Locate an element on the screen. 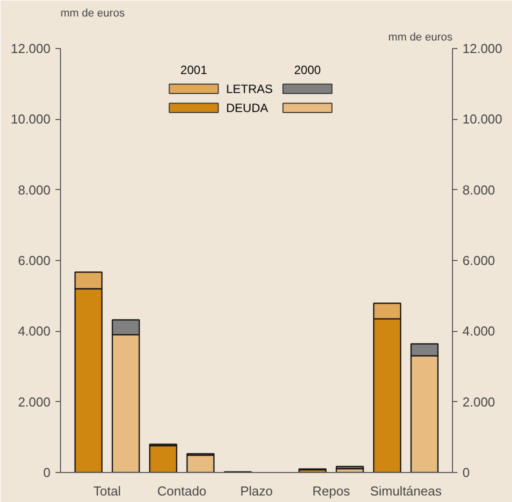 This screenshot has height=502, width=512. y-tick-label: 8.000 is located at coordinates (34, 190).